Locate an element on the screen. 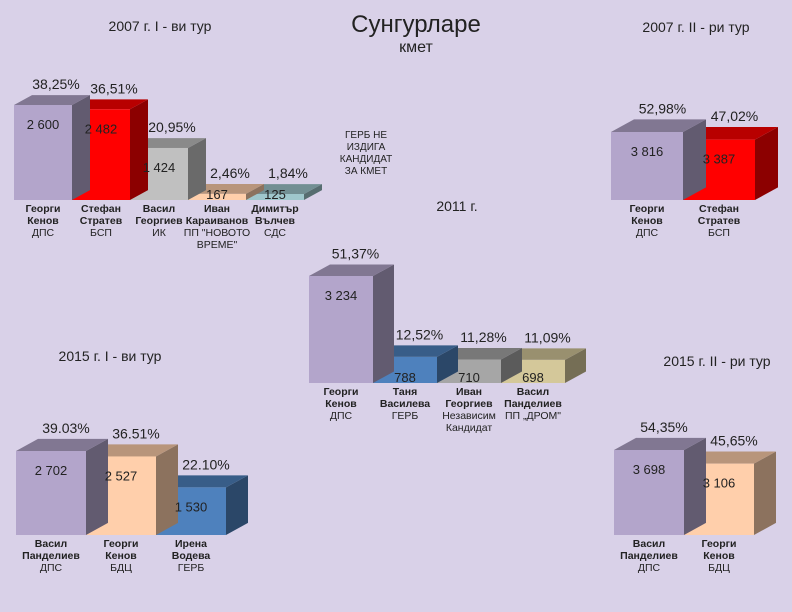  bar-value-label: 698 is located at coordinates (533, 377).